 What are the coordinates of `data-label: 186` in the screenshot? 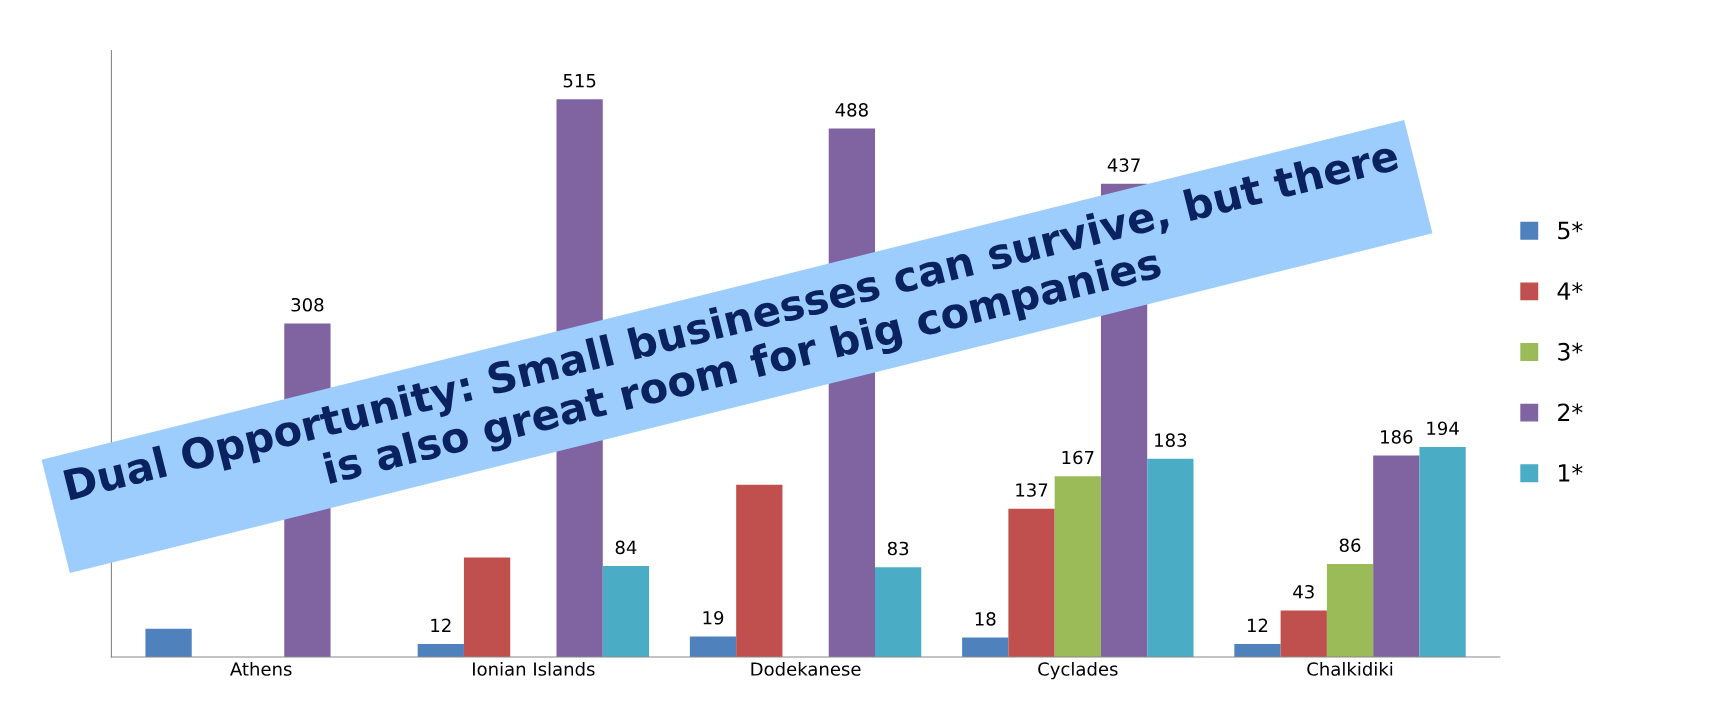 It's located at (1397, 437).